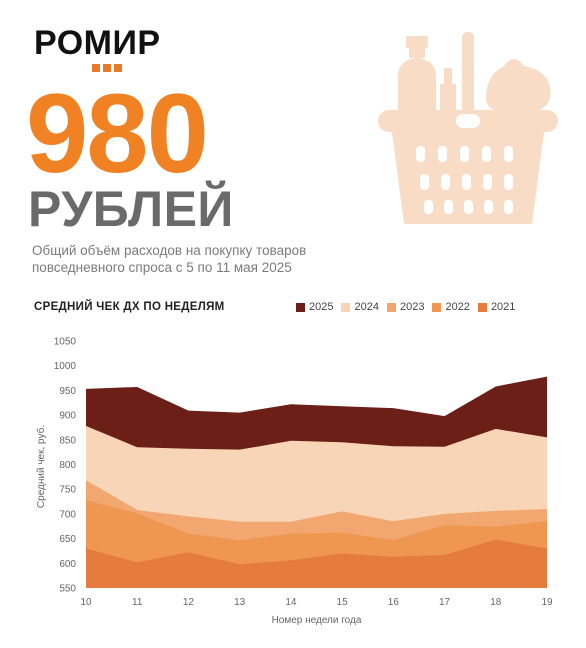 The image size is (586, 648). Describe the element at coordinates (321, 307) in the screenshot. I see `legend-label-2025: 2025` at that location.